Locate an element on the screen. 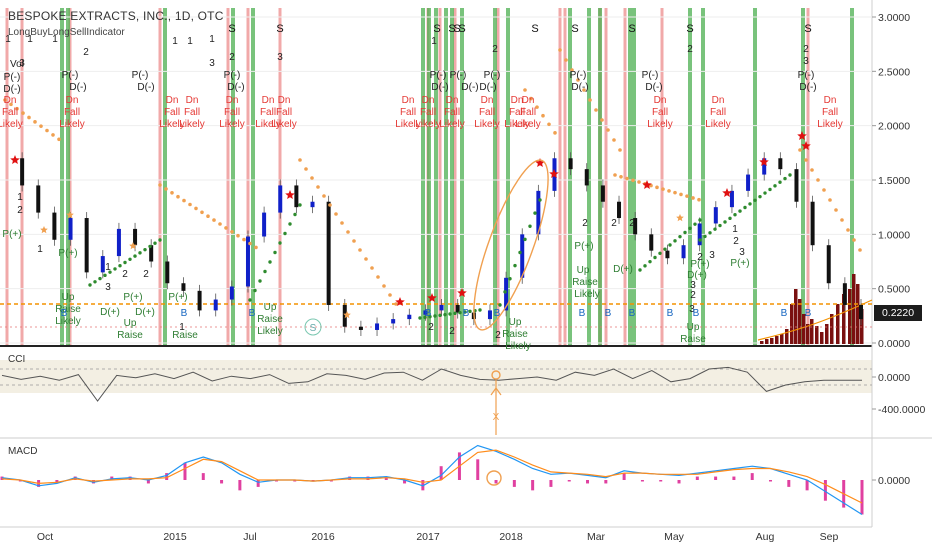 This screenshot has width=932, height=555. circle-marker-label: S is located at coordinates (313, 328).